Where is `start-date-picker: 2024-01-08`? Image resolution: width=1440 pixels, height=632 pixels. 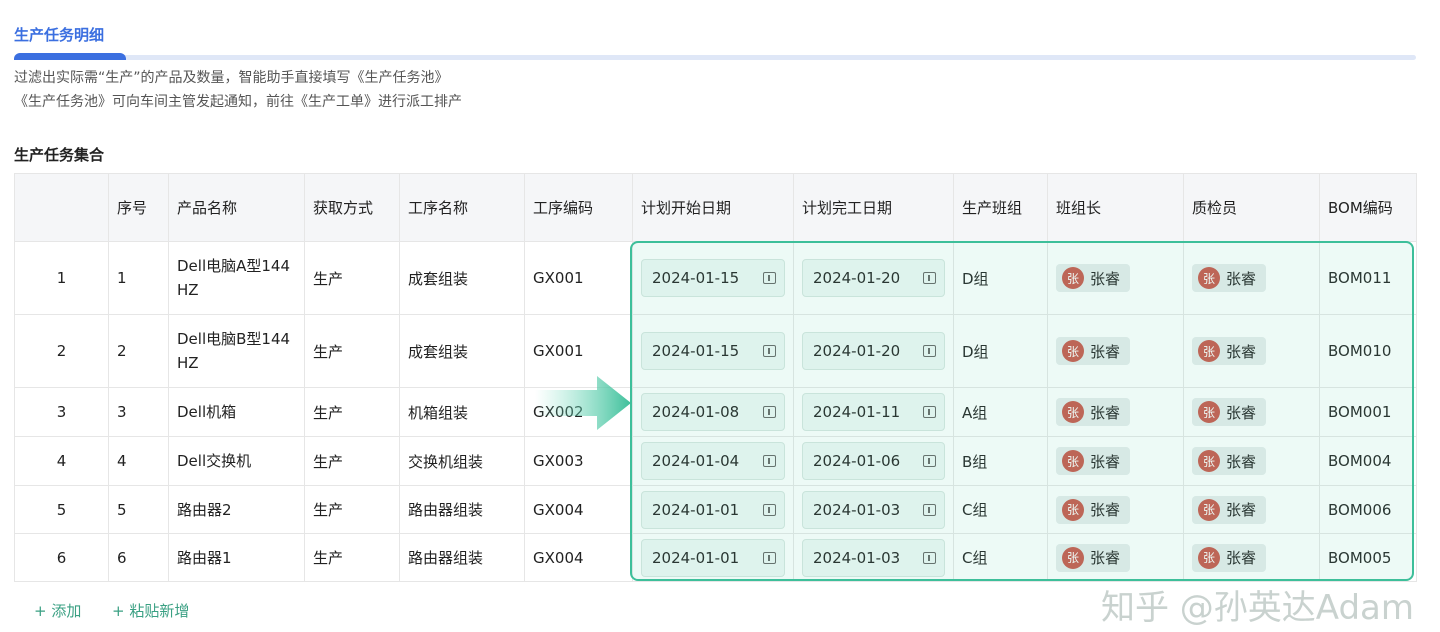 start-date-picker: 2024-01-08 is located at coordinates (713, 412).